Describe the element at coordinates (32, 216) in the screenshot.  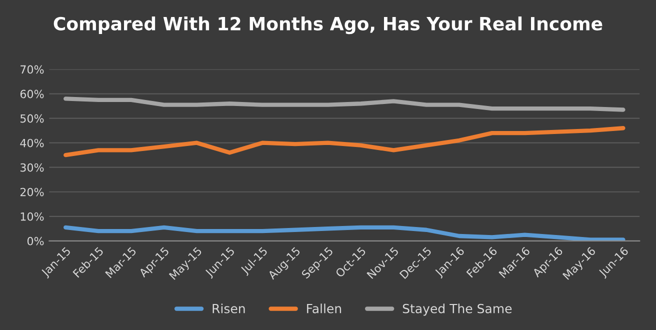
I see `y-tick-label: 10%` at that location.